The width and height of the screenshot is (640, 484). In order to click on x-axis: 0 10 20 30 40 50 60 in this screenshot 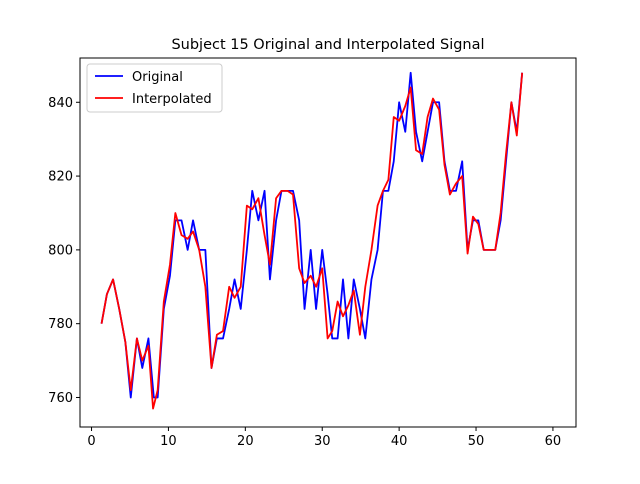, I will do `click(324, 438)`.